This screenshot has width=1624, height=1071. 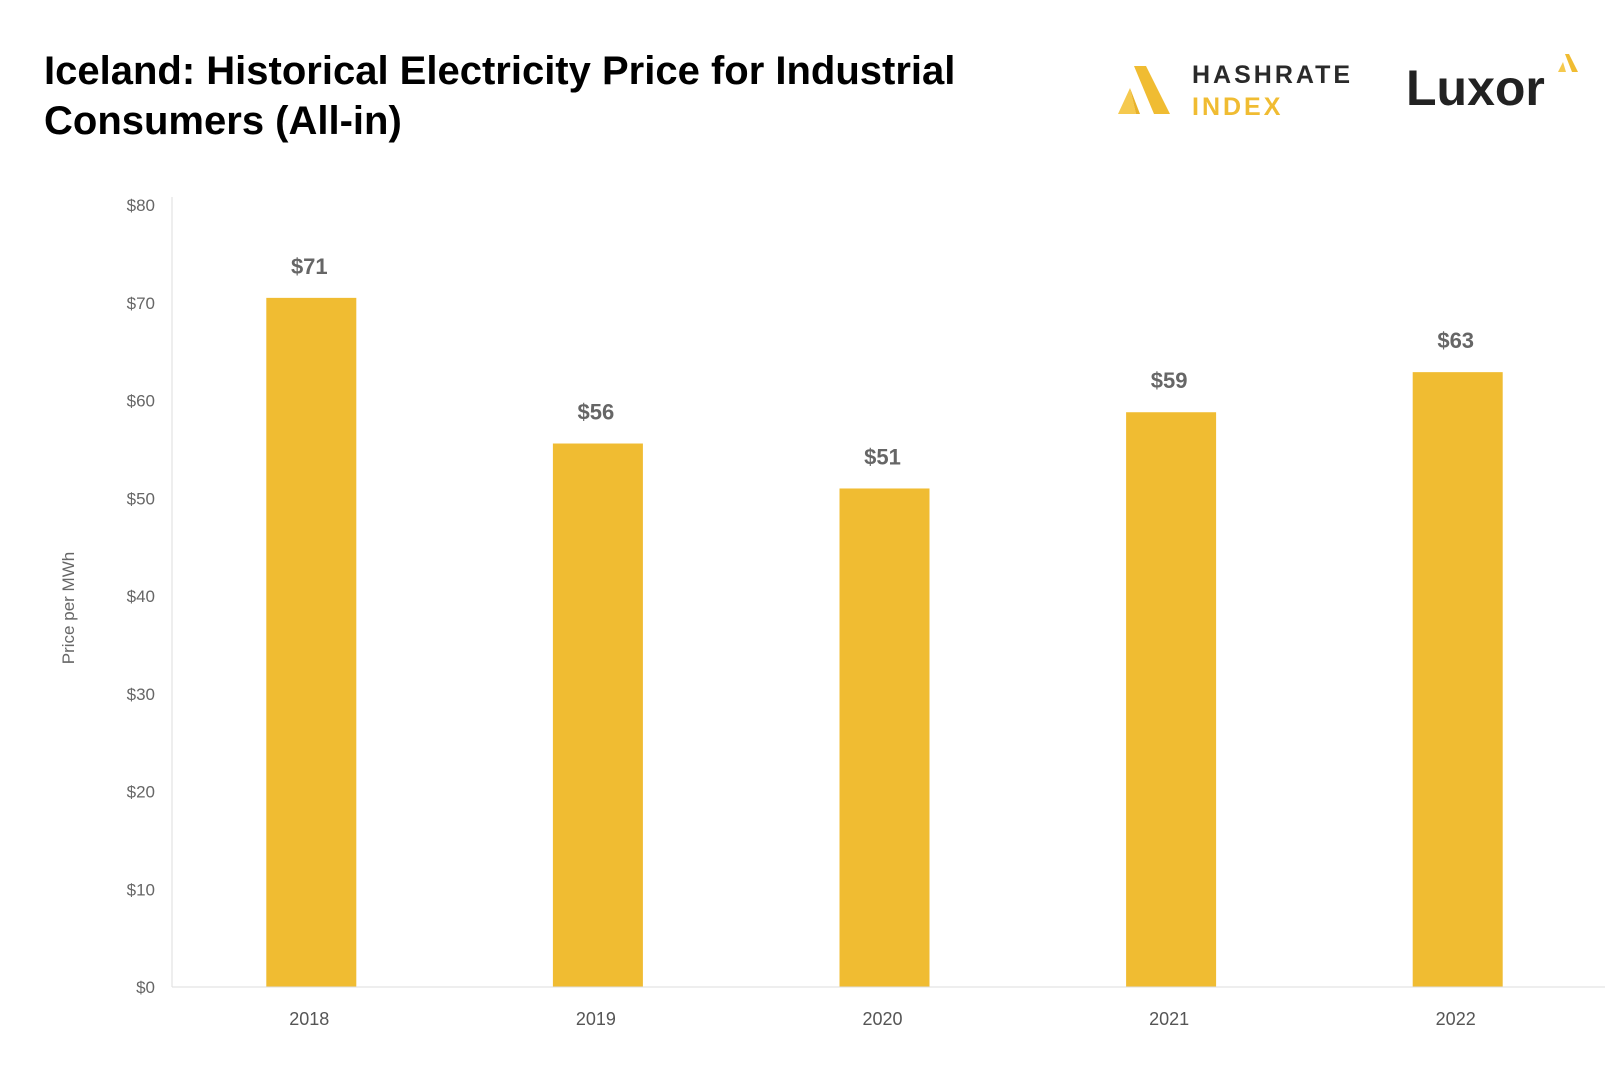 What do you see at coordinates (882, 362) in the screenshot?
I see `data-labels: $71 $56 $51 $59 $63` at bounding box center [882, 362].